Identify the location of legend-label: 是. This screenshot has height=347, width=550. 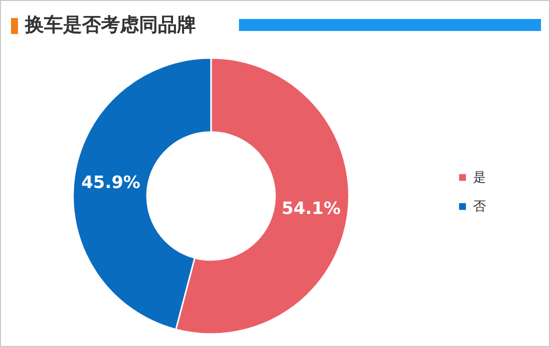
(479, 178).